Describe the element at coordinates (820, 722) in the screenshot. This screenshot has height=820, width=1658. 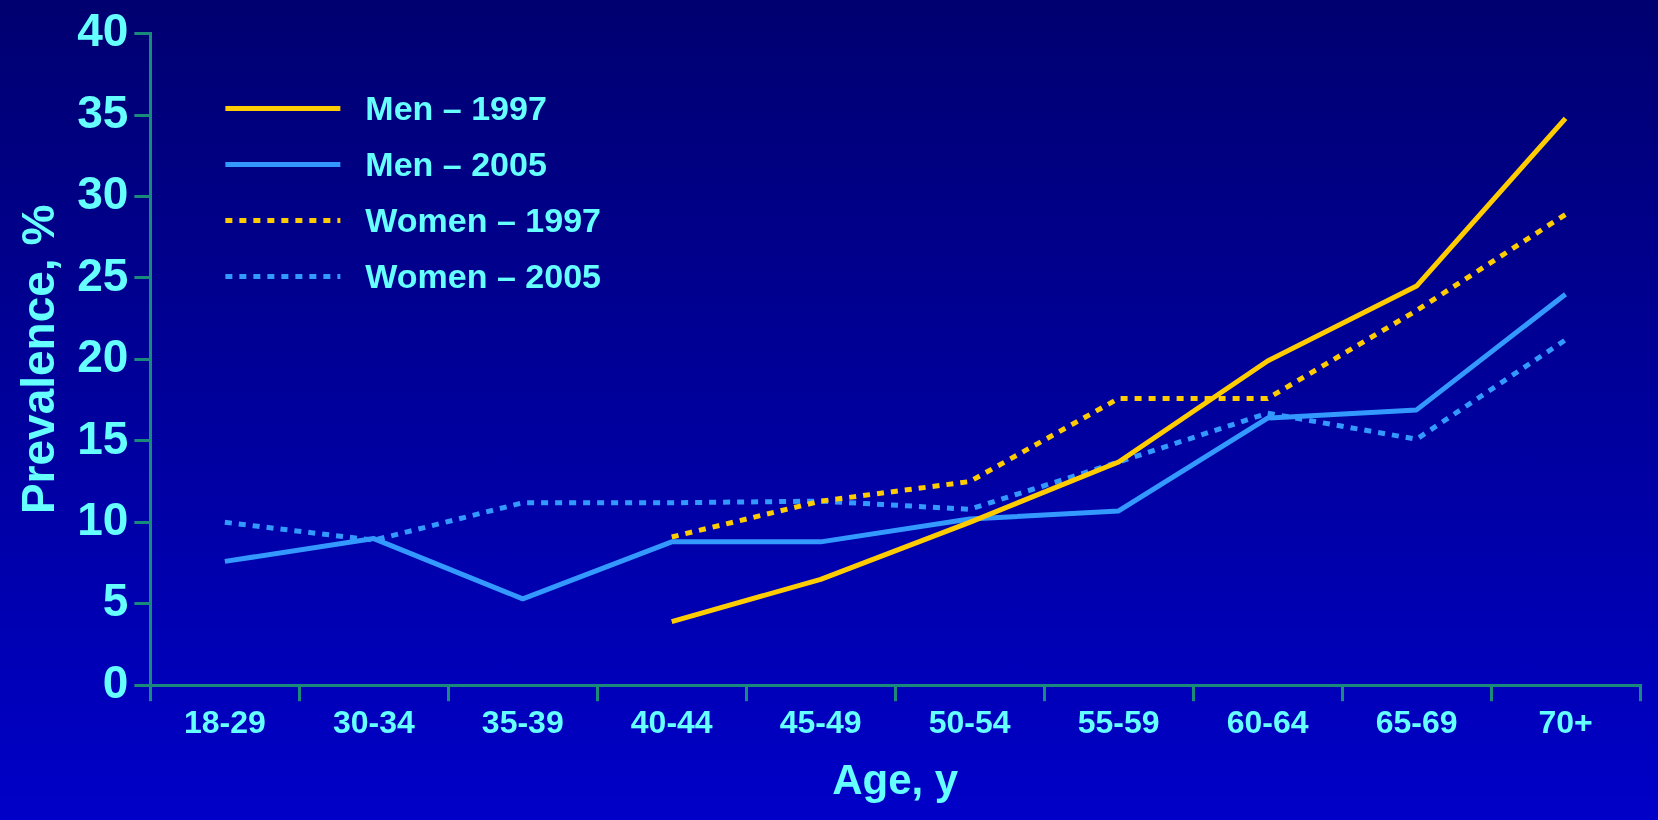
I see `x-tick-label: 45-49` at that location.